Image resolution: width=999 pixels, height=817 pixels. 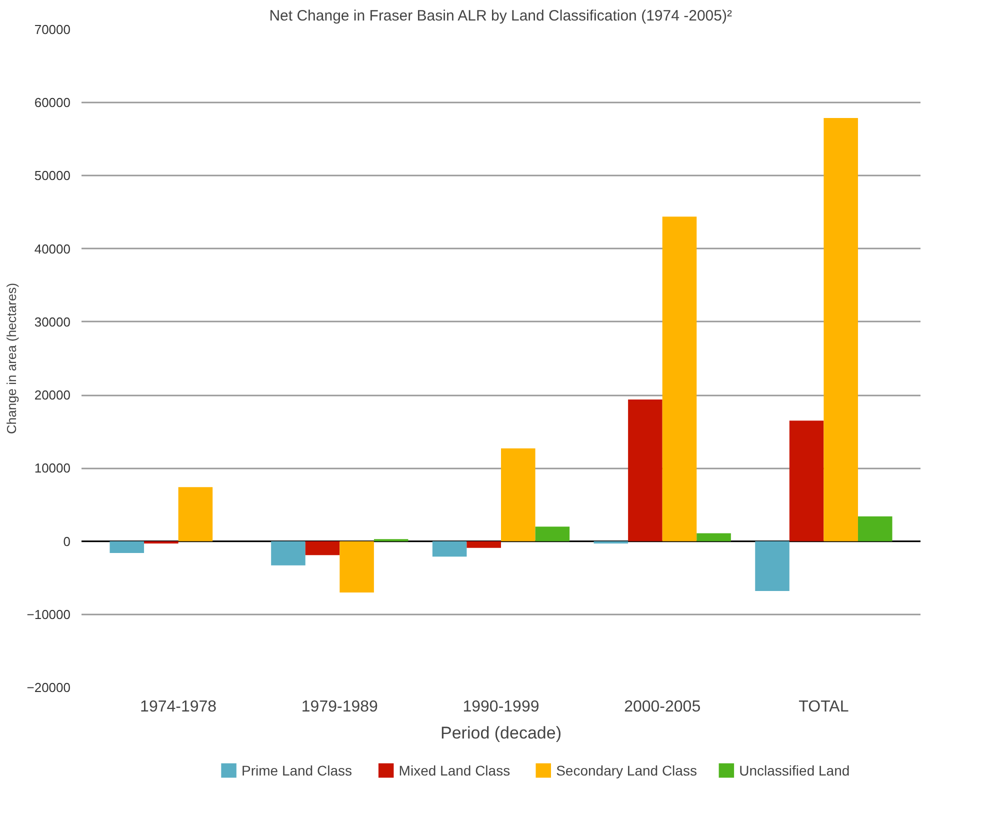 What do you see at coordinates (11, 358) in the screenshot?
I see `y-axis-title: Change in area (hectares)` at bounding box center [11, 358].